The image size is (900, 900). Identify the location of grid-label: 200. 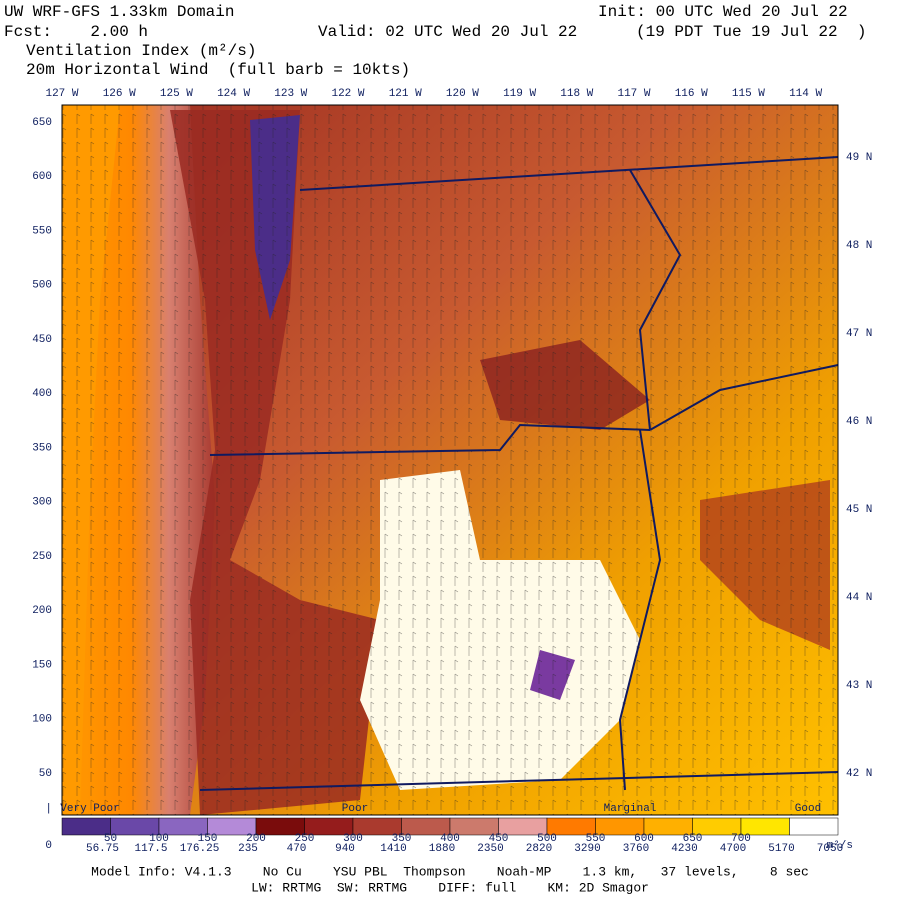
(42, 611).